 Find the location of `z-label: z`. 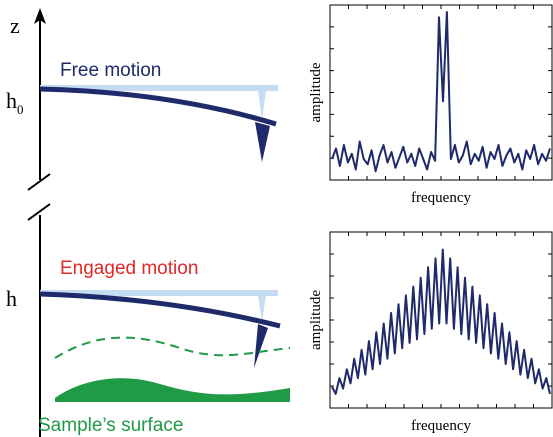

z-label: z is located at coordinates (15, 25).